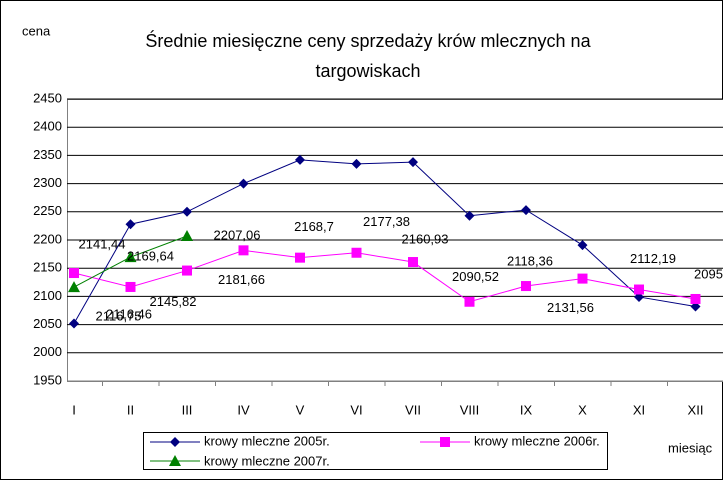 Image resolution: width=723 pixels, height=480 pixels. I want to click on data-label: 2090,52, so click(475, 276).